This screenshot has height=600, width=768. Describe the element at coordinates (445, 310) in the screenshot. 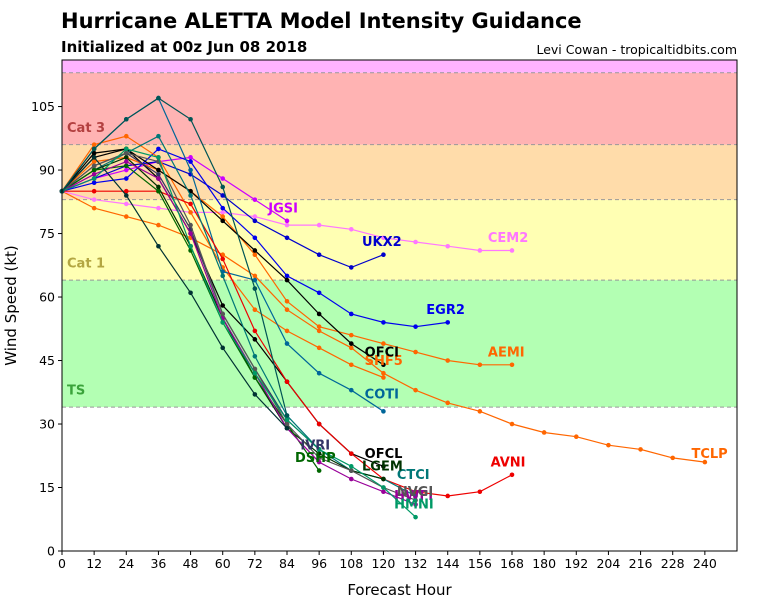

I see `series-label-egr2: EGR2` at that location.